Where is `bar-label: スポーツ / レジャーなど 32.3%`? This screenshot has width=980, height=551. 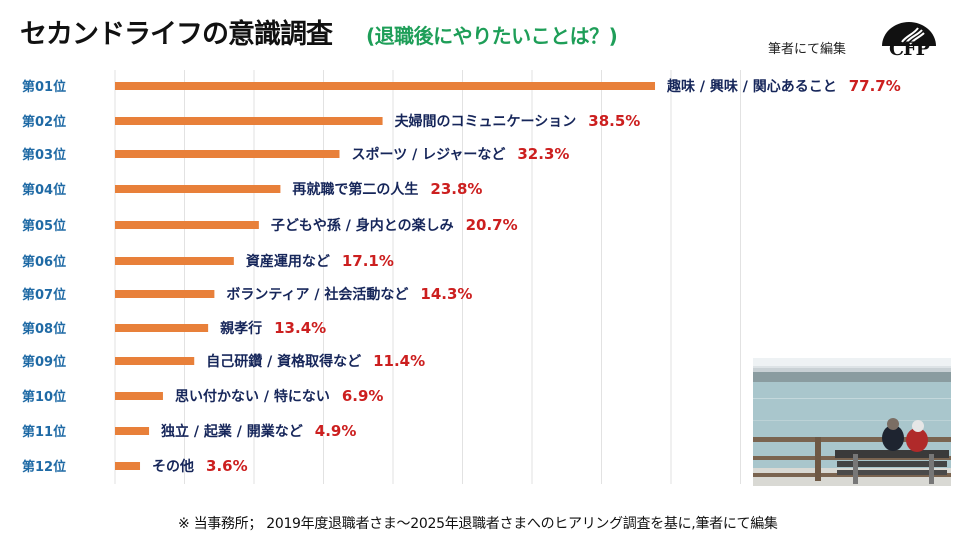 bar-label: スポーツ / レジャーなど 32.3% is located at coordinates (460, 154).